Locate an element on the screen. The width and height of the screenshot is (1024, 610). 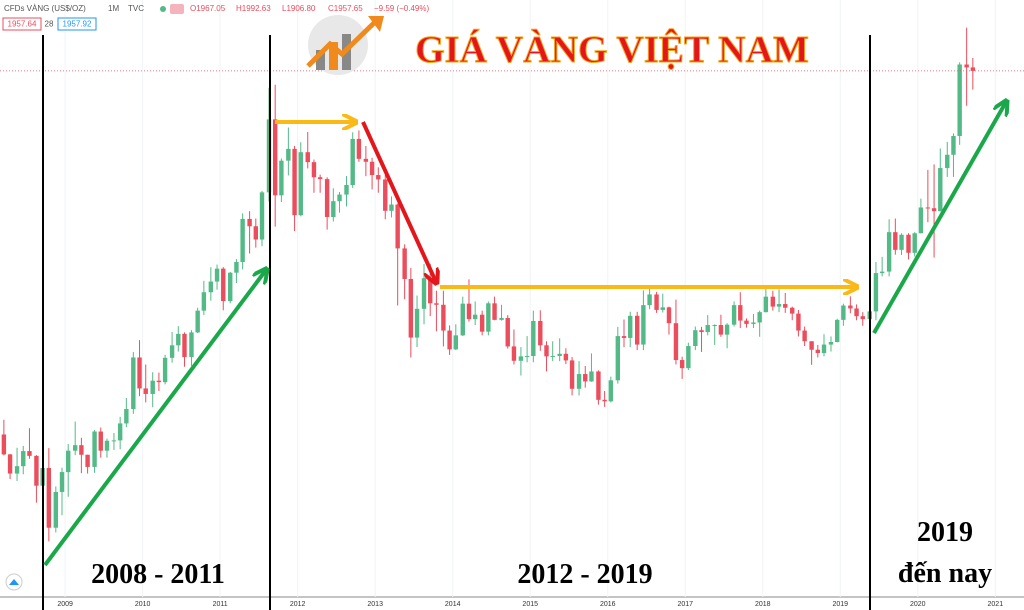
chart-title: GIÁ VÀNG VIỆT NAM is located at coordinates (612, 50).